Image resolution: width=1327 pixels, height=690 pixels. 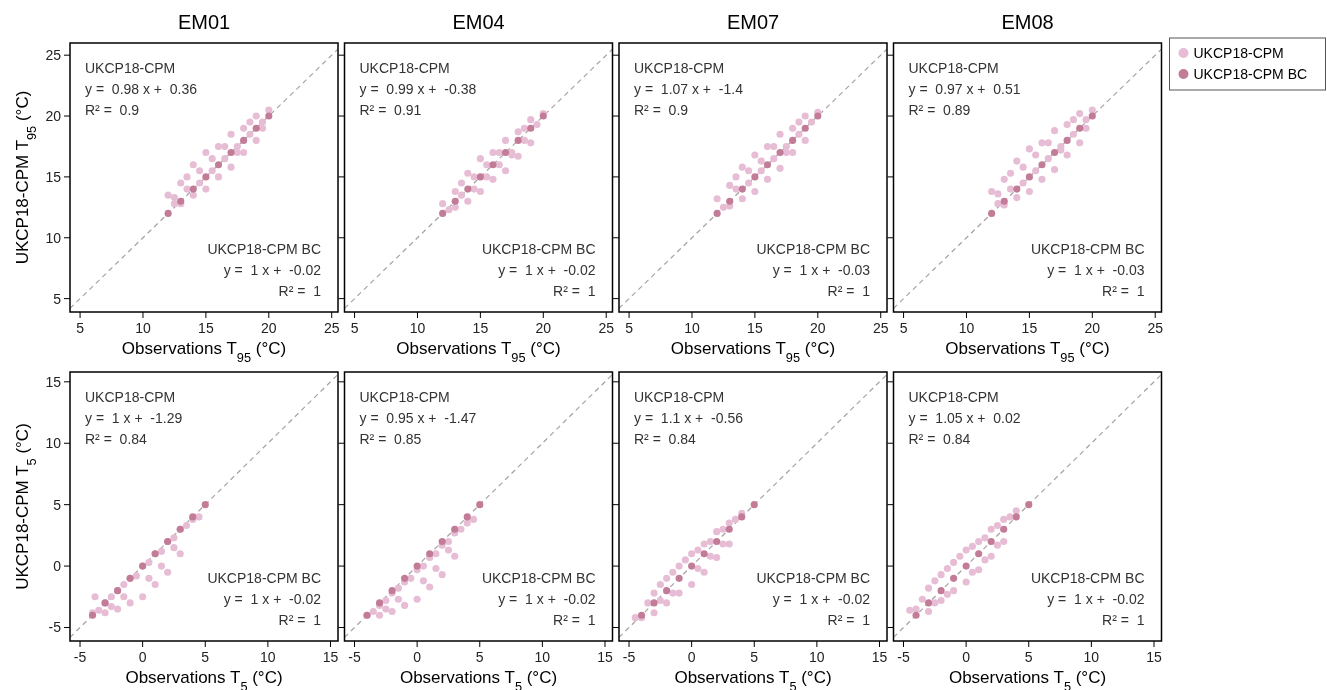 What do you see at coordinates (689, 89) in the screenshot?
I see `annotation: y = 1.07 x + -1.4` at bounding box center [689, 89].